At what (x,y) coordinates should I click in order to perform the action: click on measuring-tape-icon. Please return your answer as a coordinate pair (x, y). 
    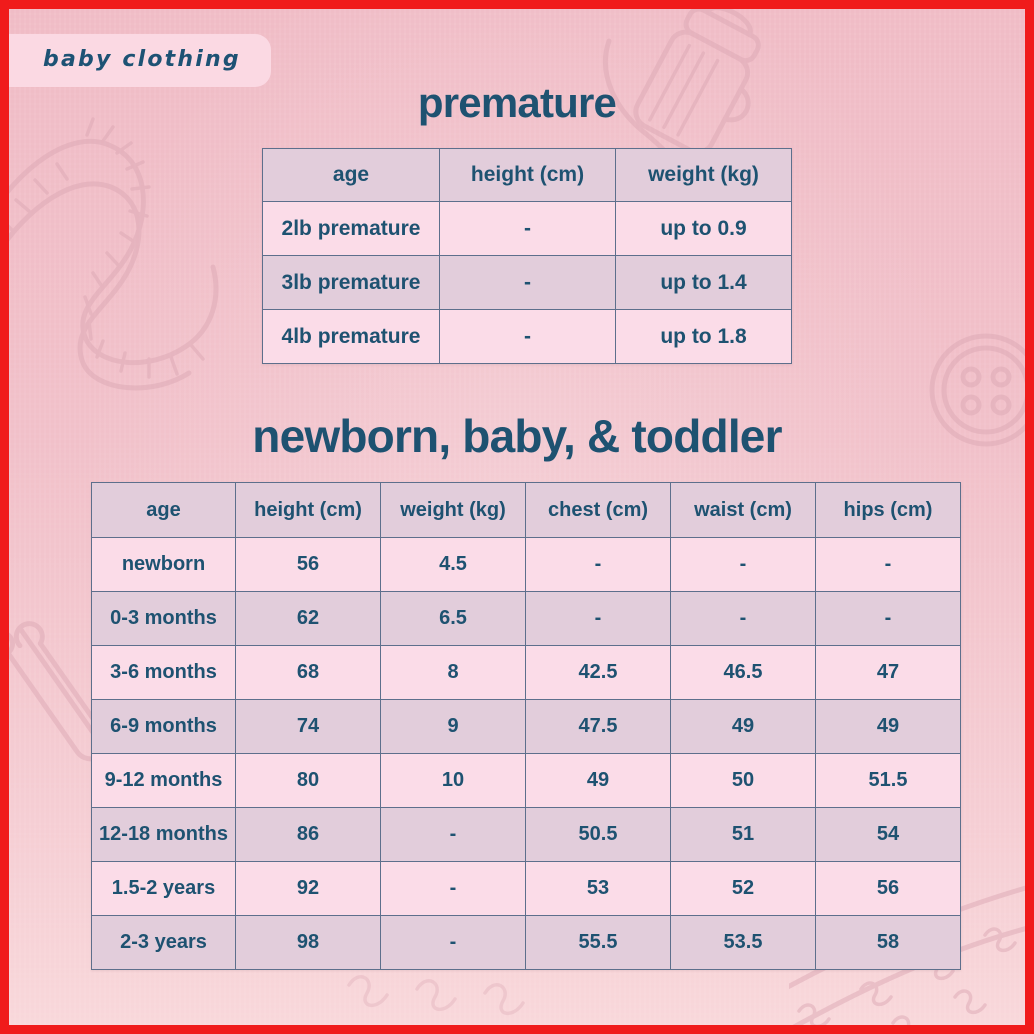
    Looking at the image, I should click on (129, 231).